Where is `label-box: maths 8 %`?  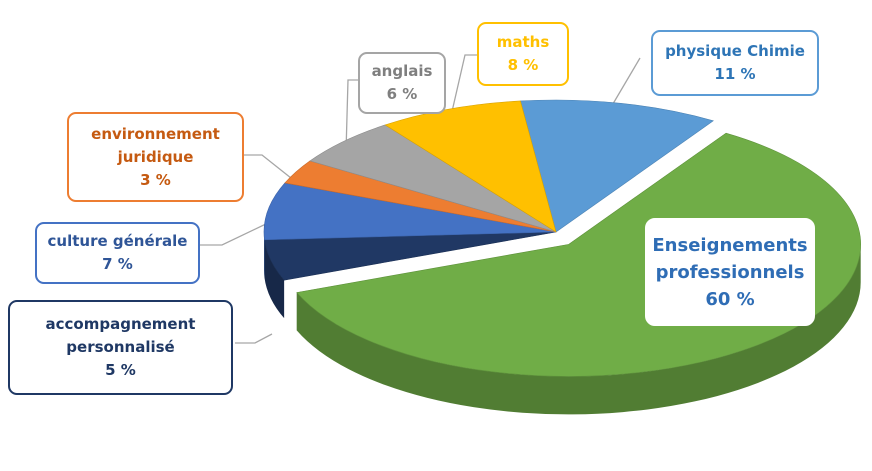
label-box: maths 8 % is located at coordinates (523, 54).